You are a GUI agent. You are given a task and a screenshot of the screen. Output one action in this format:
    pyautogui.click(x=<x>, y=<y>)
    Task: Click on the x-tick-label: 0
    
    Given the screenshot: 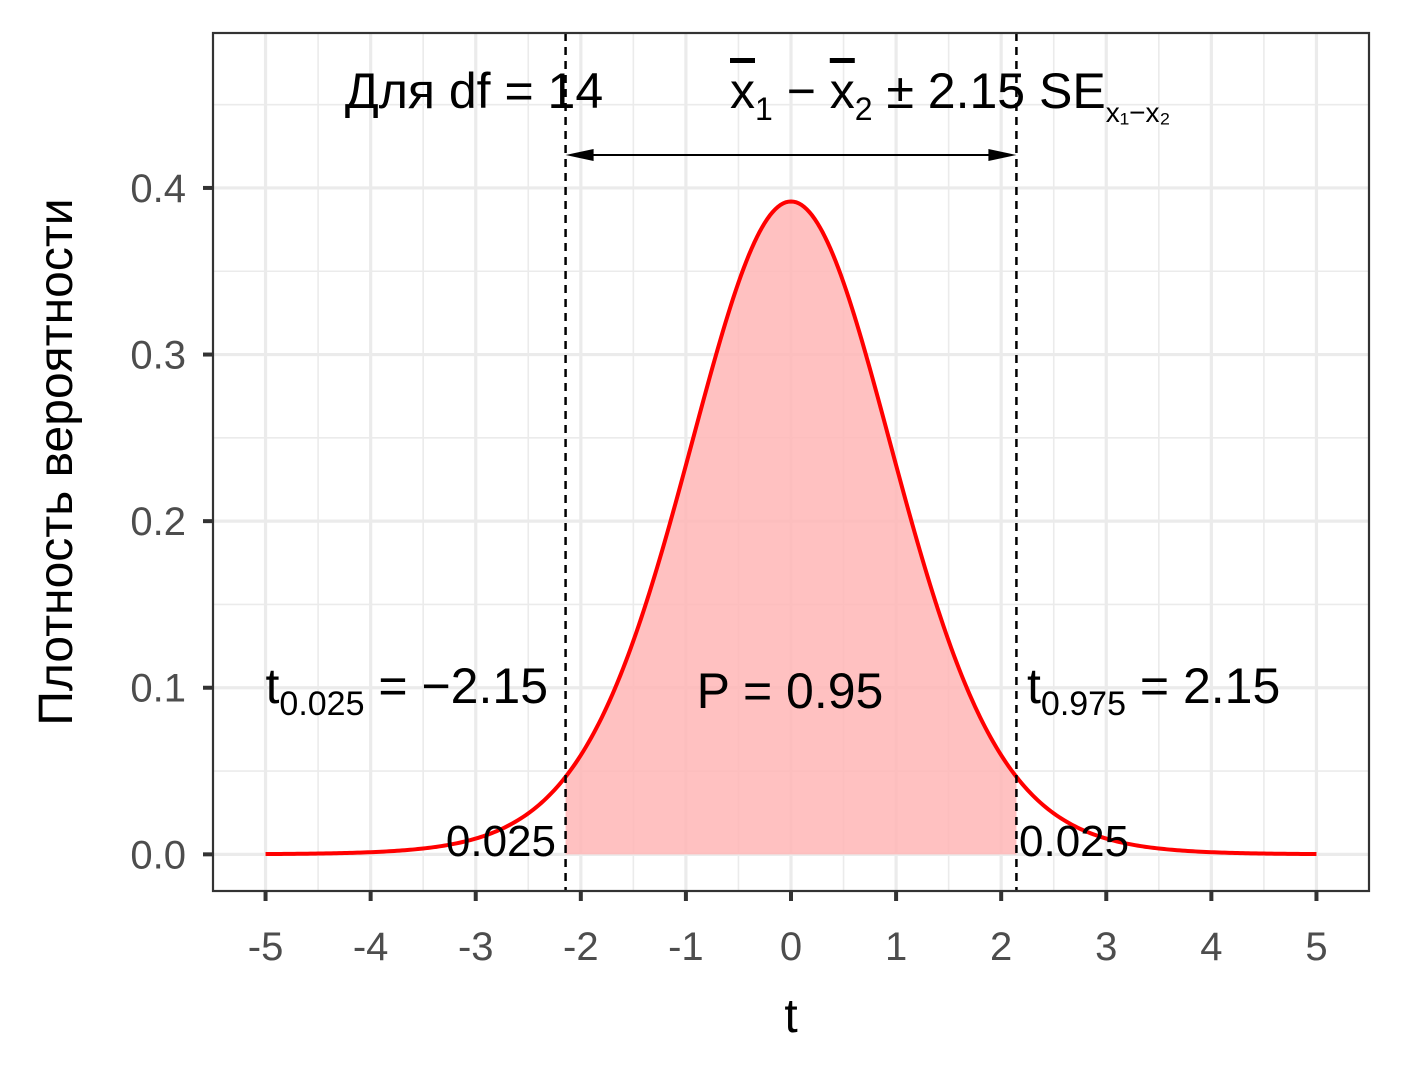 What is the action you would take?
    pyautogui.click(x=791, y=947)
    